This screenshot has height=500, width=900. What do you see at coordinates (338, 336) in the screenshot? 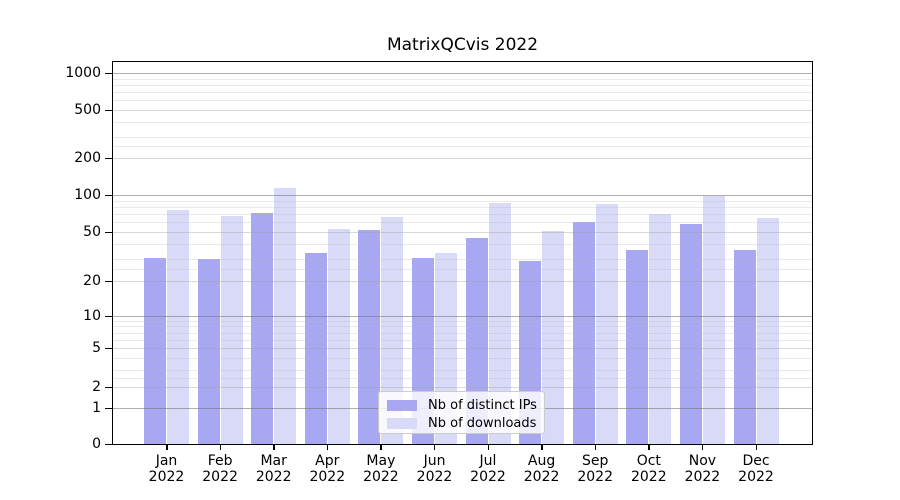
I see `bar-downloads-apr` at bounding box center [338, 336].